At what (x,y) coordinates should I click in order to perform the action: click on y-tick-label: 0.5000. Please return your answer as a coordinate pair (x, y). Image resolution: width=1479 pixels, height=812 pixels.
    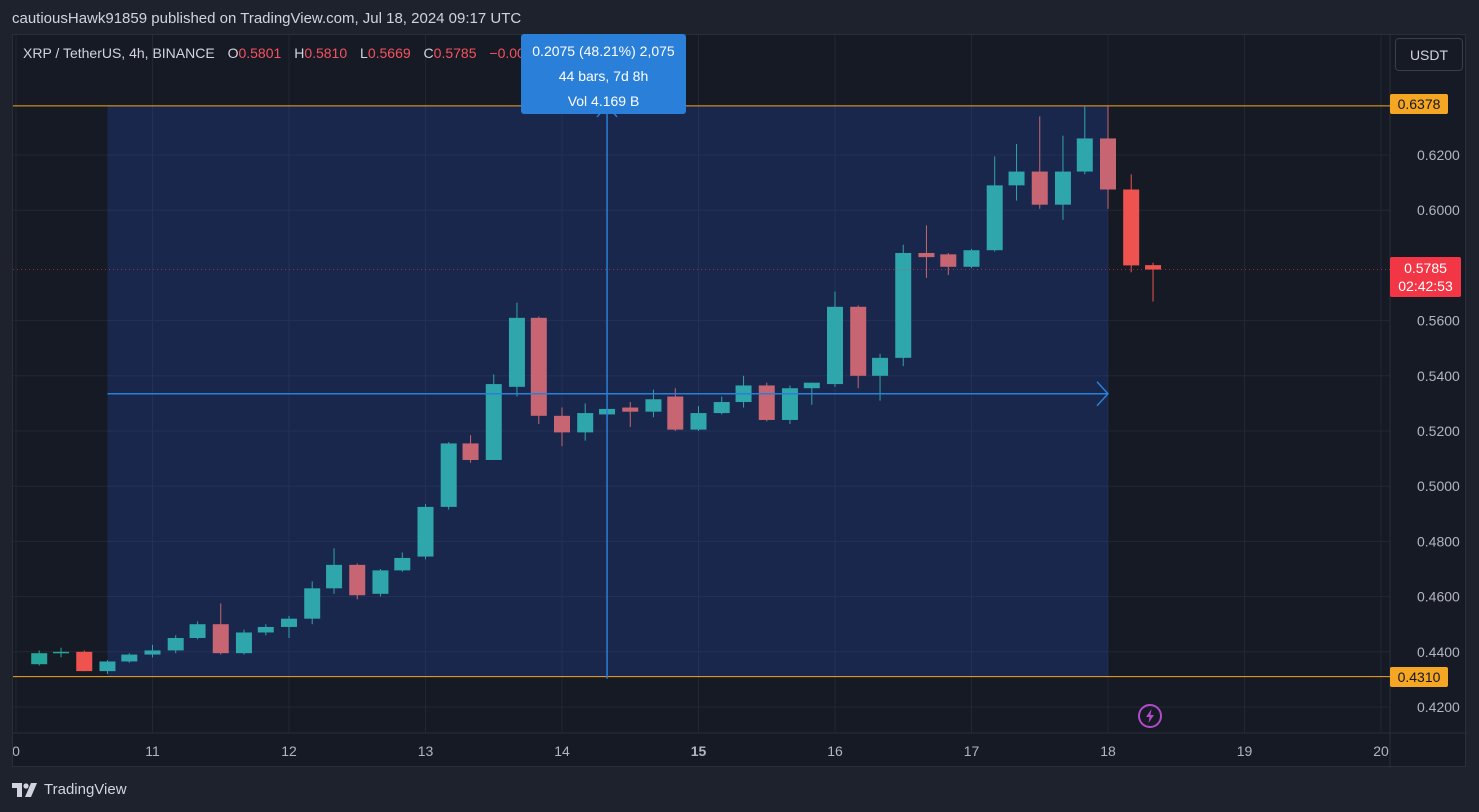
    Looking at the image, I should click on (1438, 486).